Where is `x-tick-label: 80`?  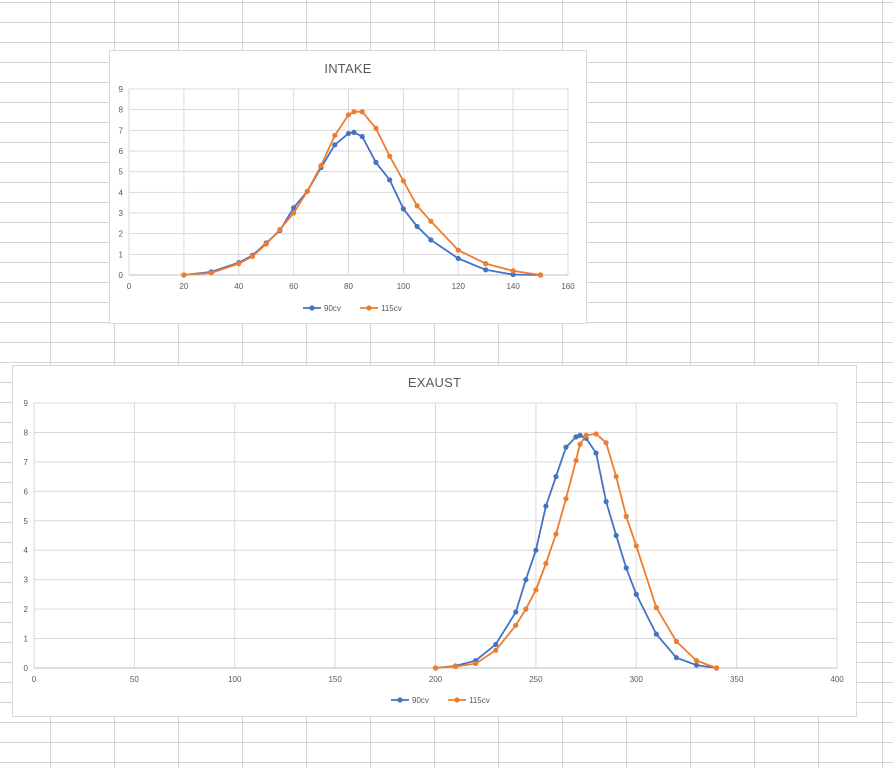
x-tick-label: 80 is located at coordinates (348, 286).